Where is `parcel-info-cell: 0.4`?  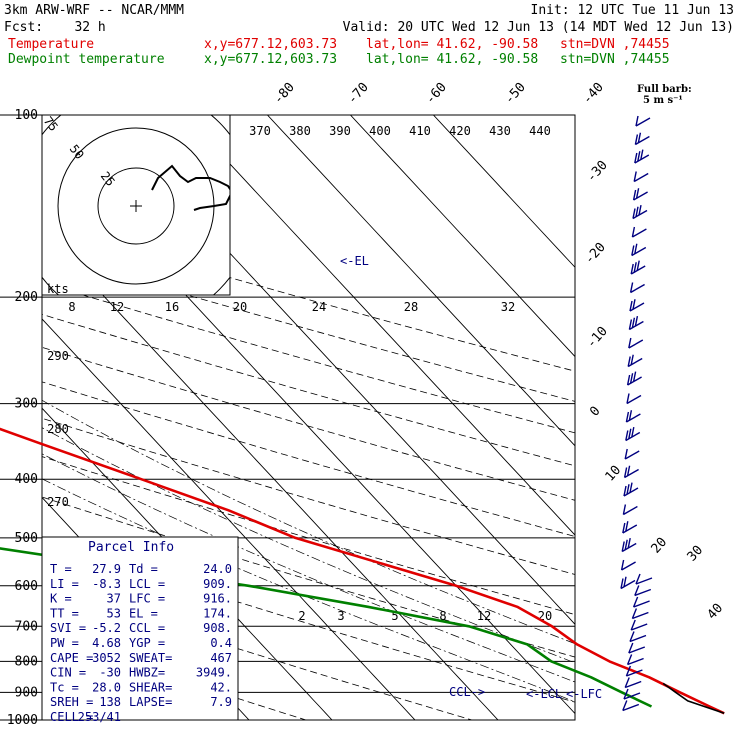
parcel-info-cell: 0.4 is located at coordinates (221, 643).